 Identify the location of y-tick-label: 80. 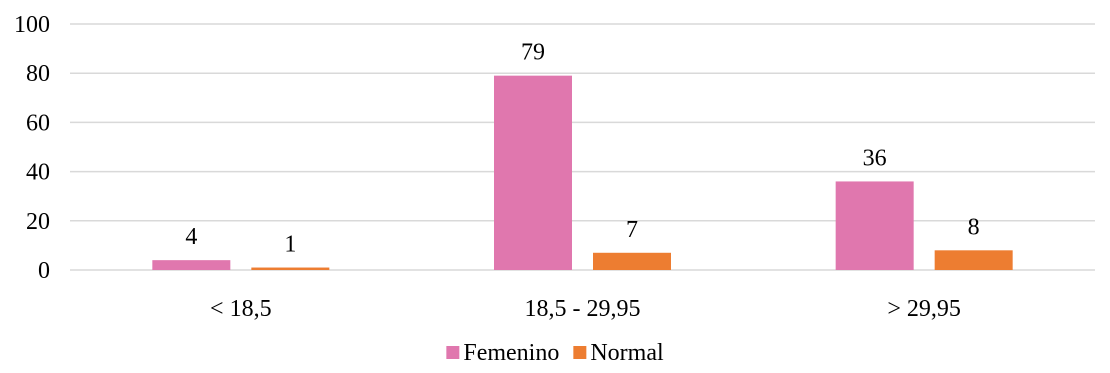
(38, 74).